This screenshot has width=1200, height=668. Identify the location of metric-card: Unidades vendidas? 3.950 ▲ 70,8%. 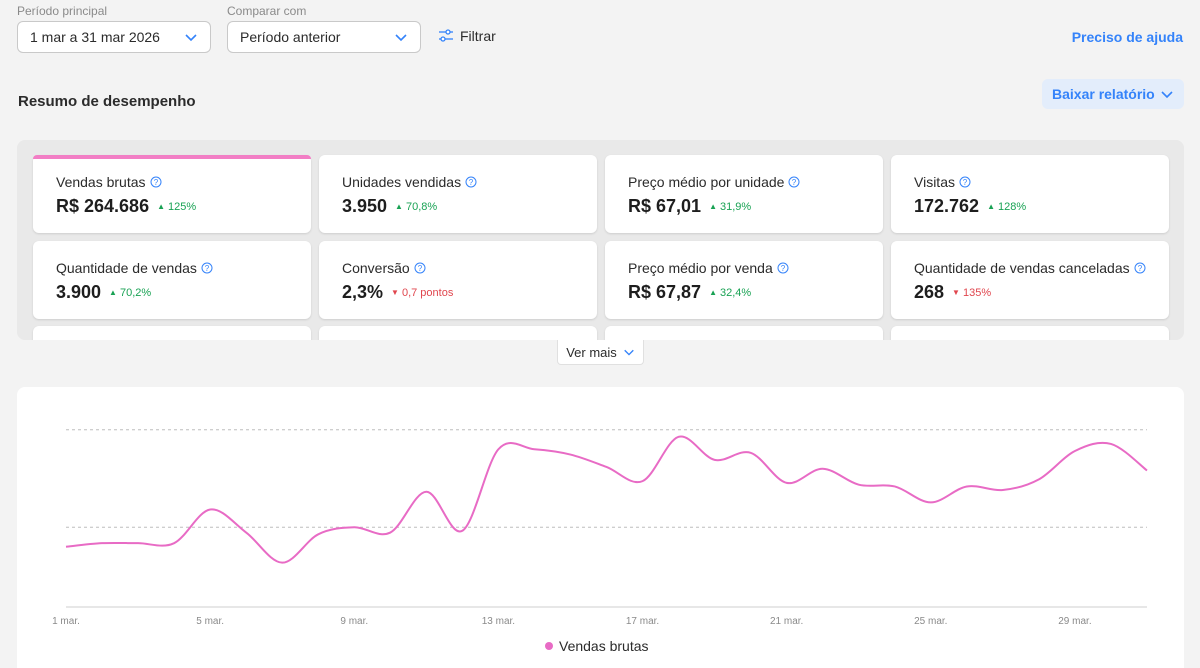
(458, 194).